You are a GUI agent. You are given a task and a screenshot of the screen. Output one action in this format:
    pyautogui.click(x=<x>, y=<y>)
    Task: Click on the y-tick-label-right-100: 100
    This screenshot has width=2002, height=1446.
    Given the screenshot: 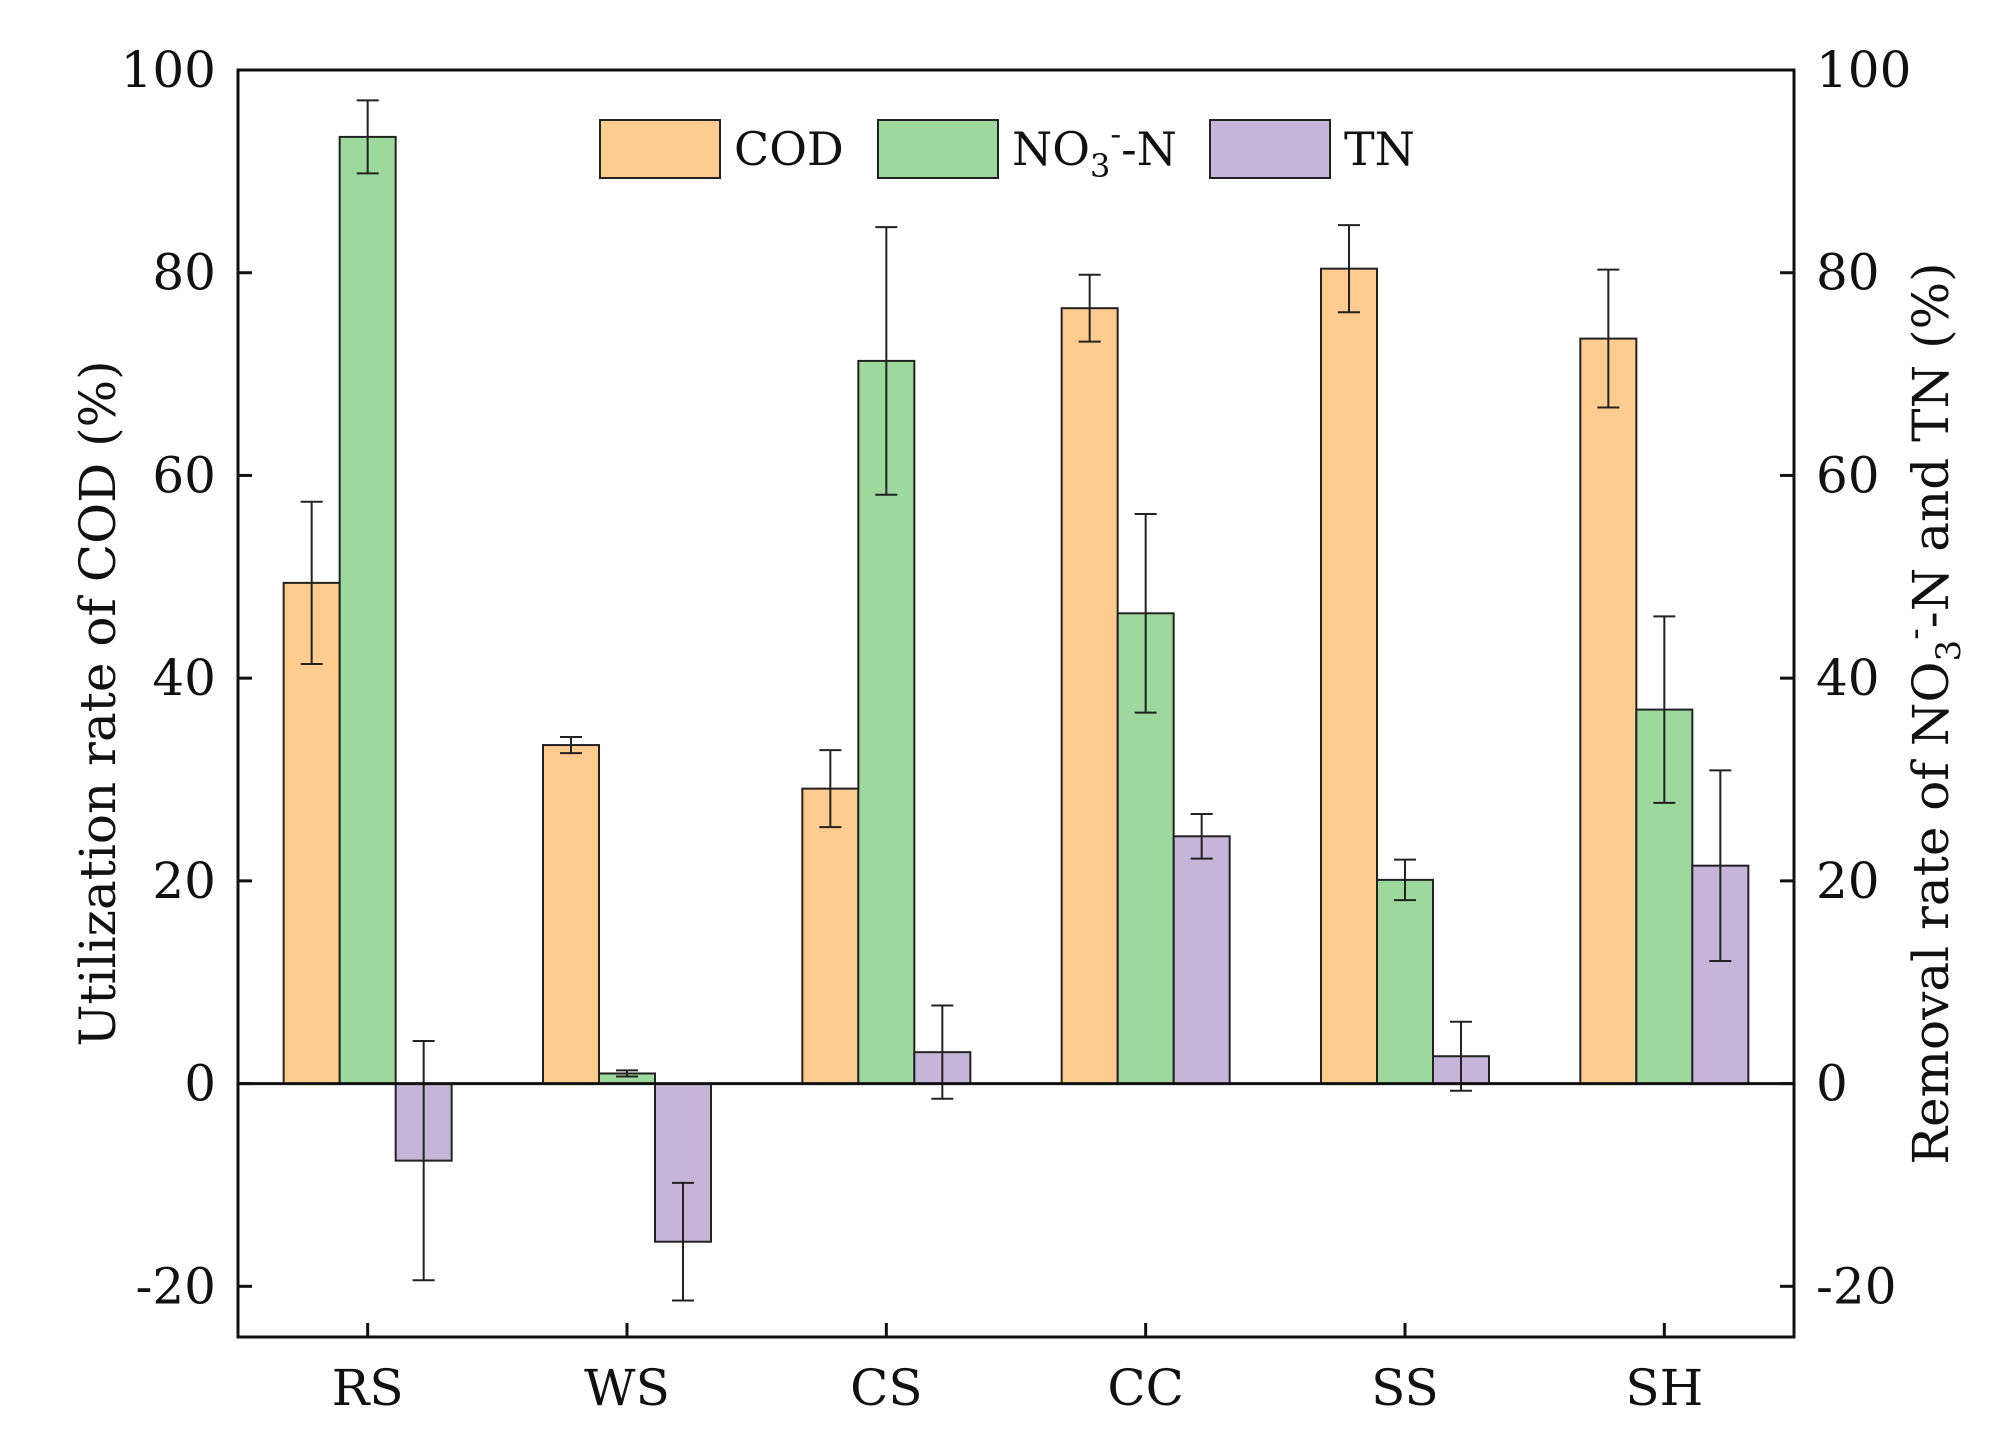 What is the action you would take?
    pyautogui.click(x=1863, y=70)
    